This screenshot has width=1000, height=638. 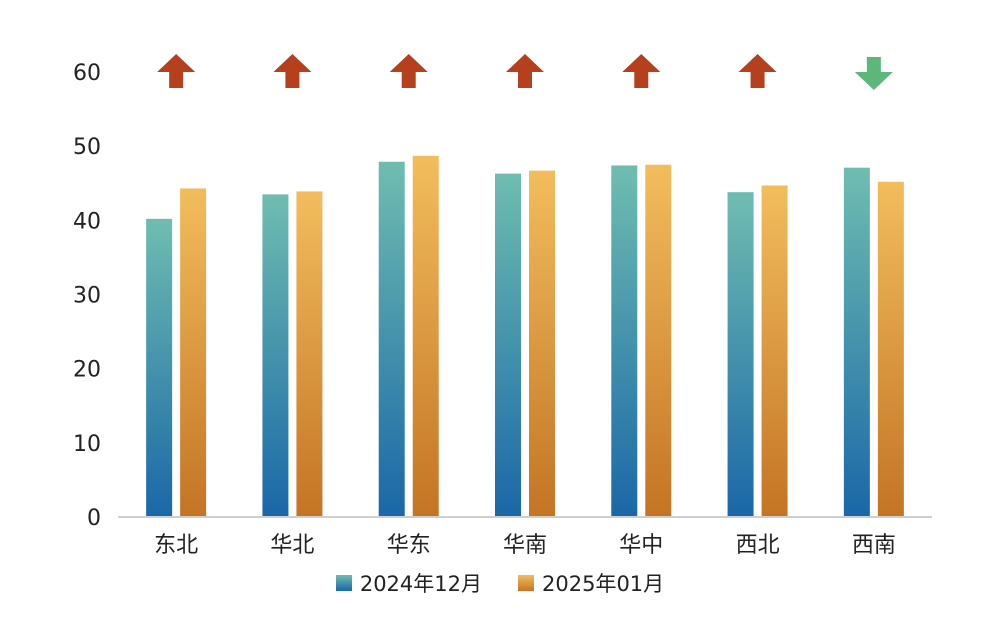 I want to click on x-tick-label: 华南, so click(x=525, y=545).